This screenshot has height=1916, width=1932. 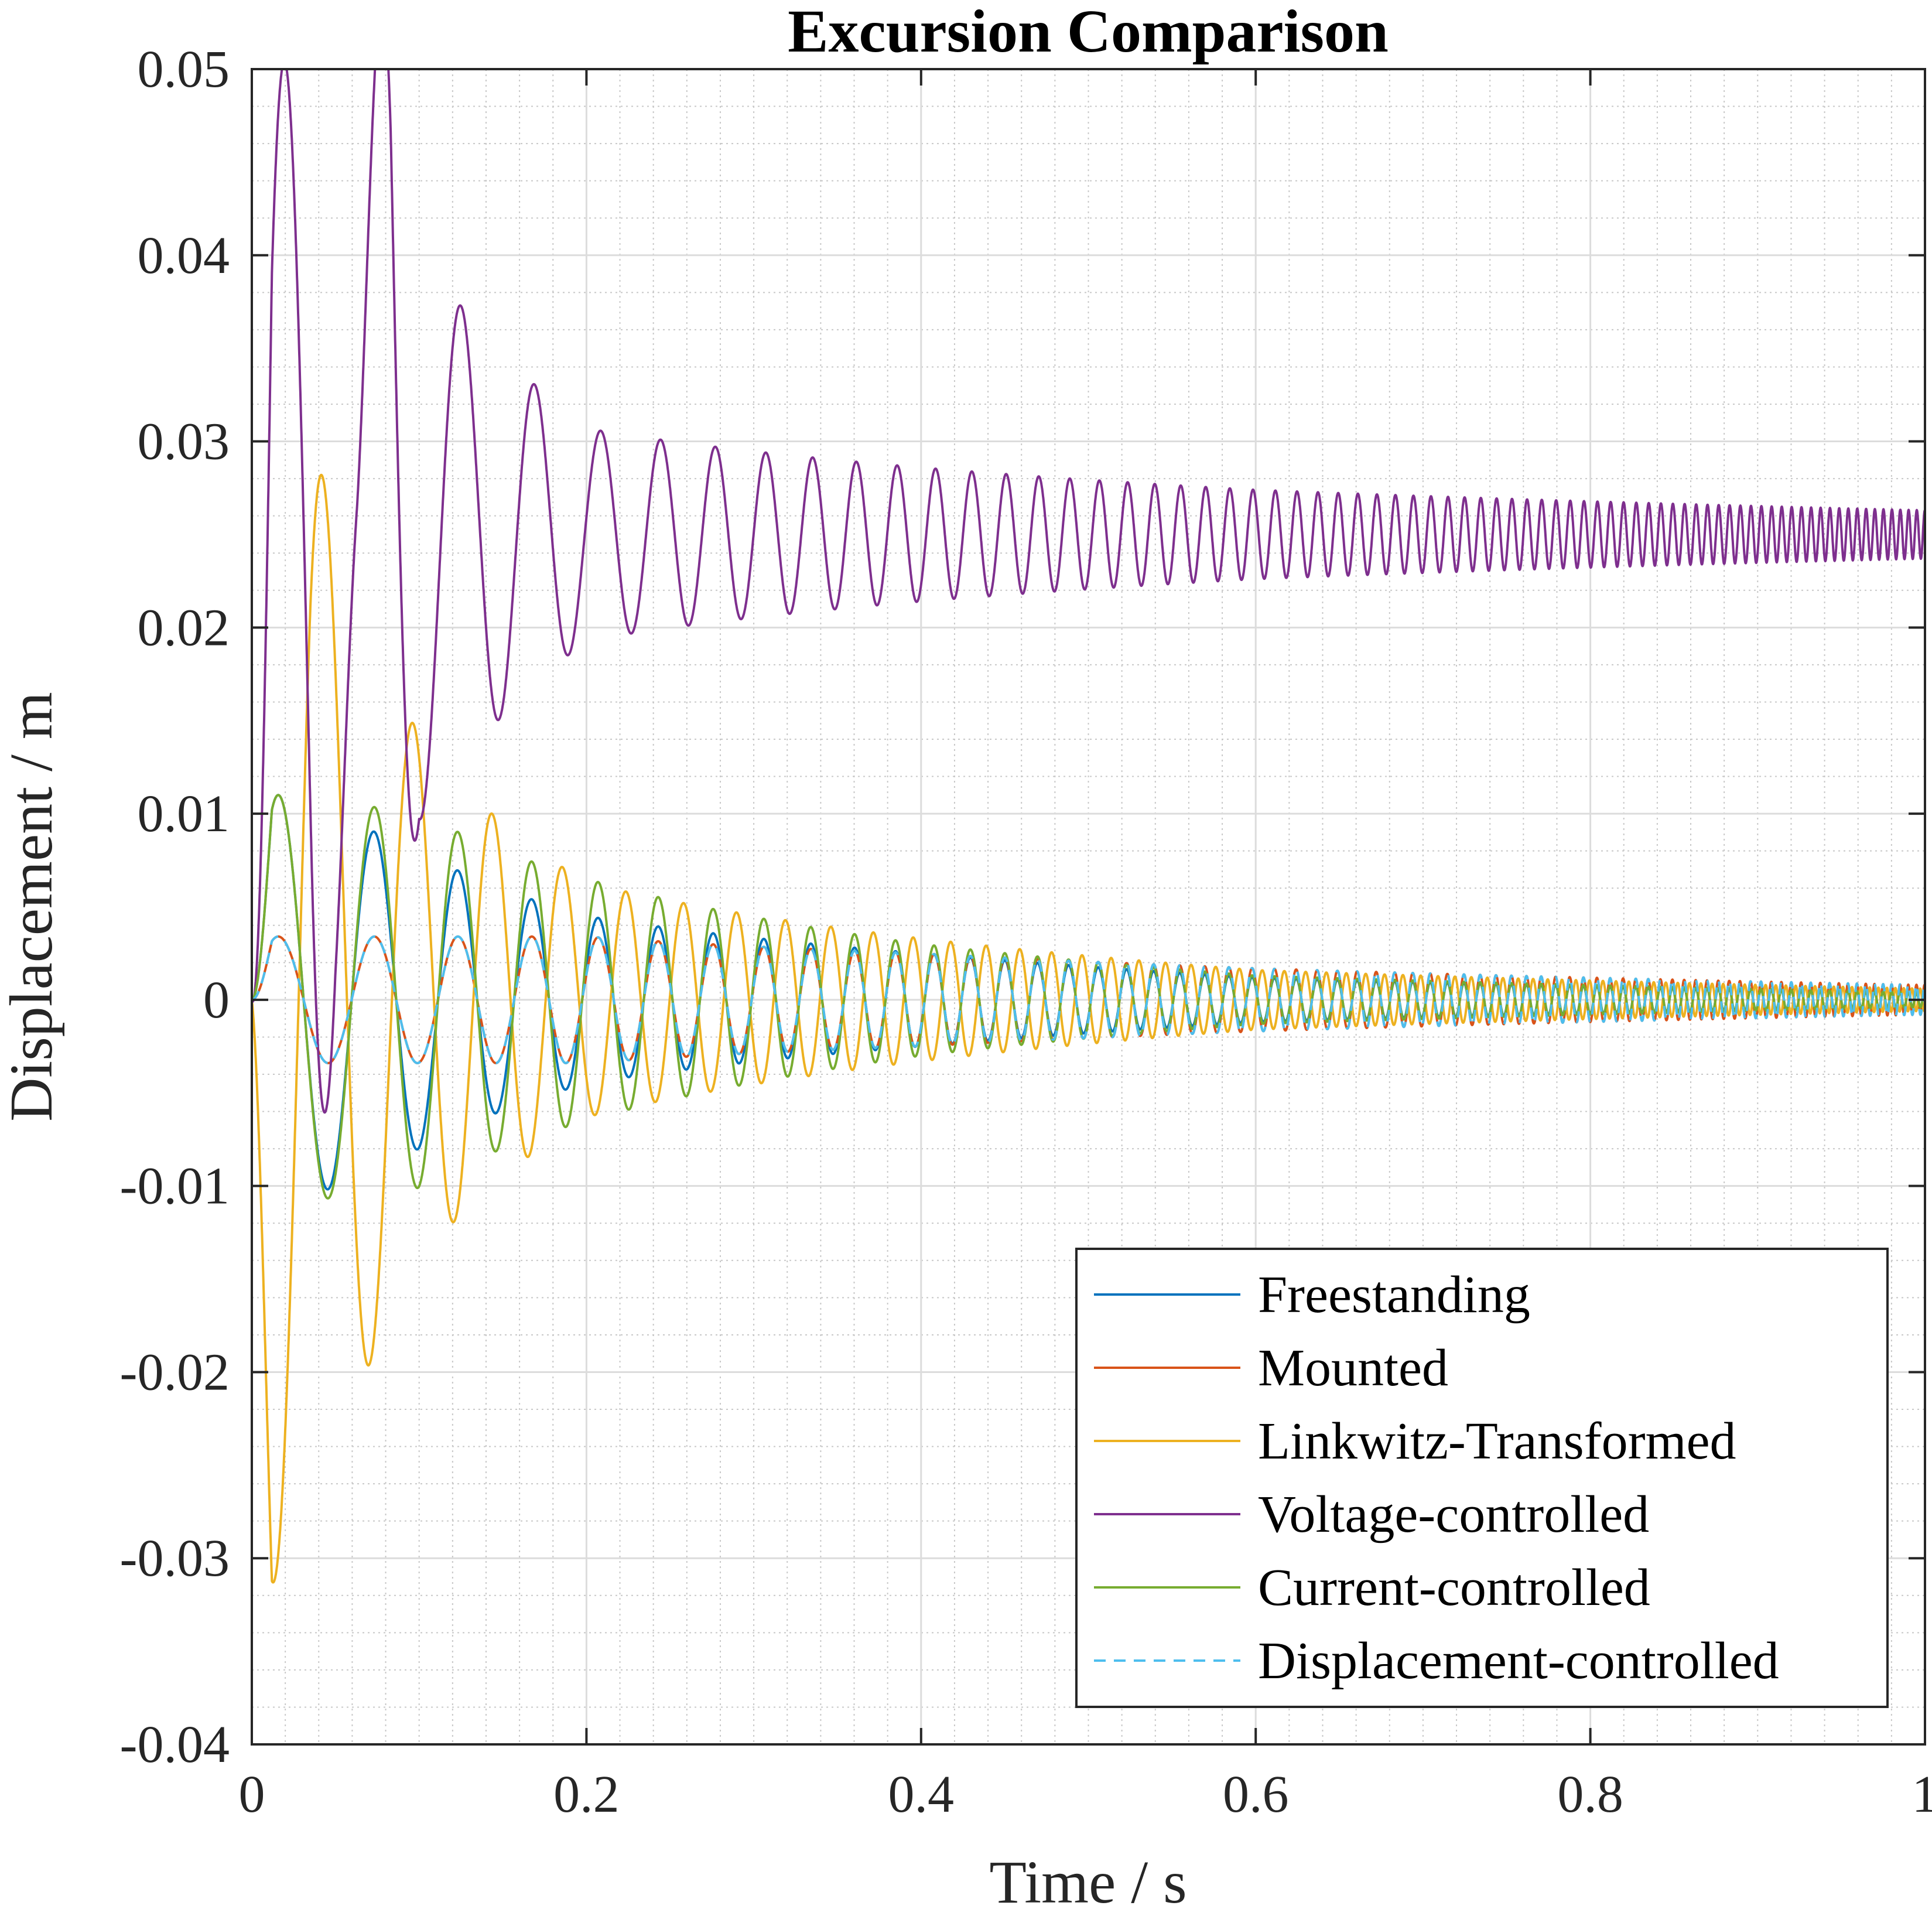 I want to click on x-tick-labels: 0 0.2 0.4 0.6 0.8 1, so click(x=1085, y=1794).